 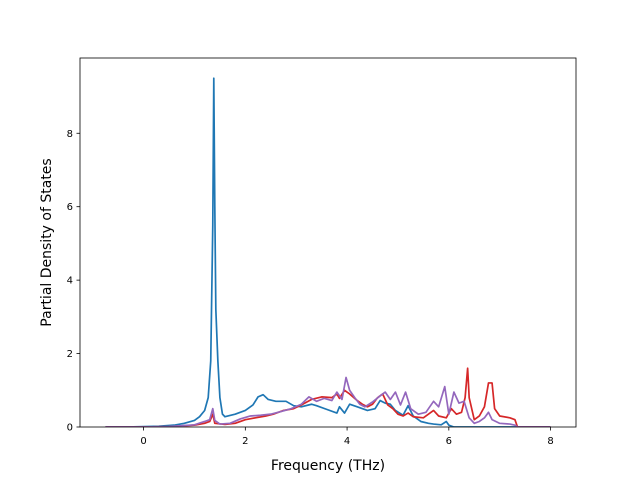 What do you see at coordinates (550, 441) in the screenshot?
I see `x-tick-label: 8` at bounding box center [550, 441].